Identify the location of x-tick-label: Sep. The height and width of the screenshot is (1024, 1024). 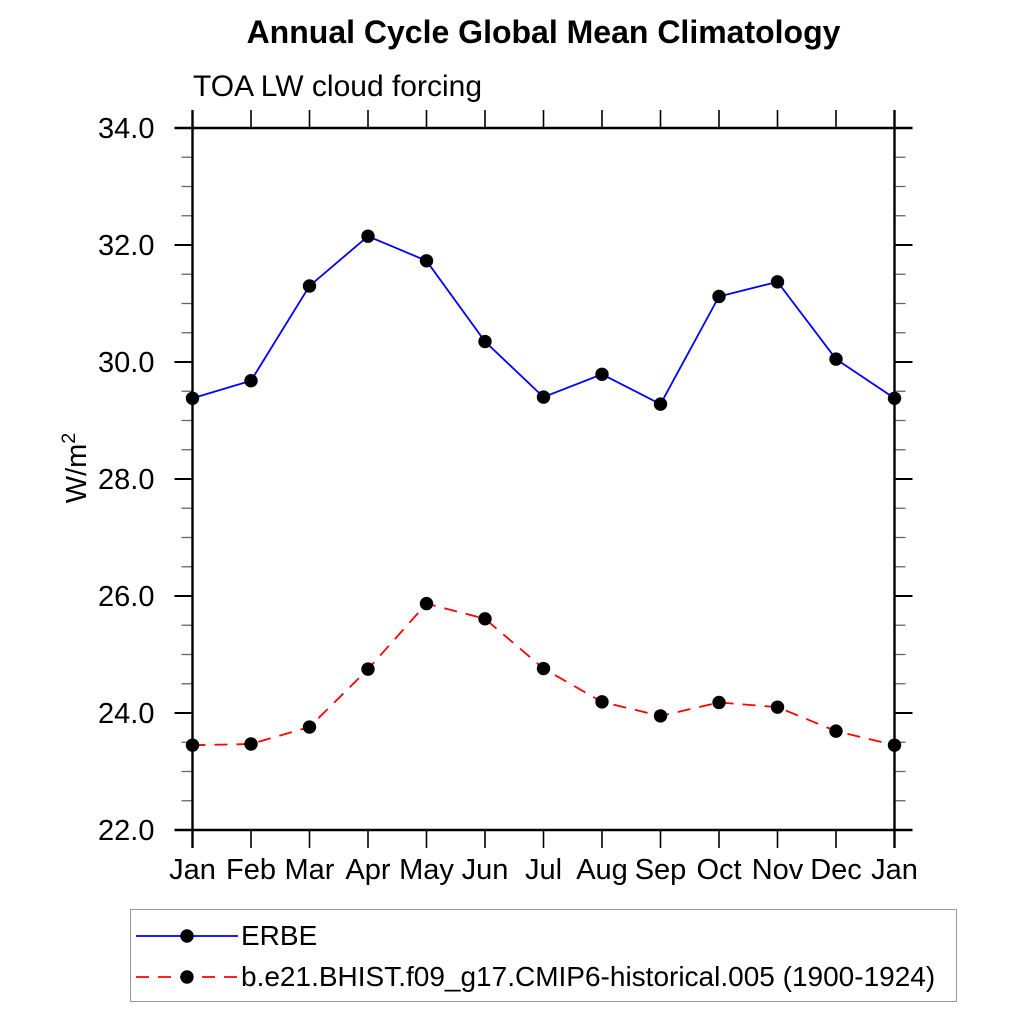
(661, 870).